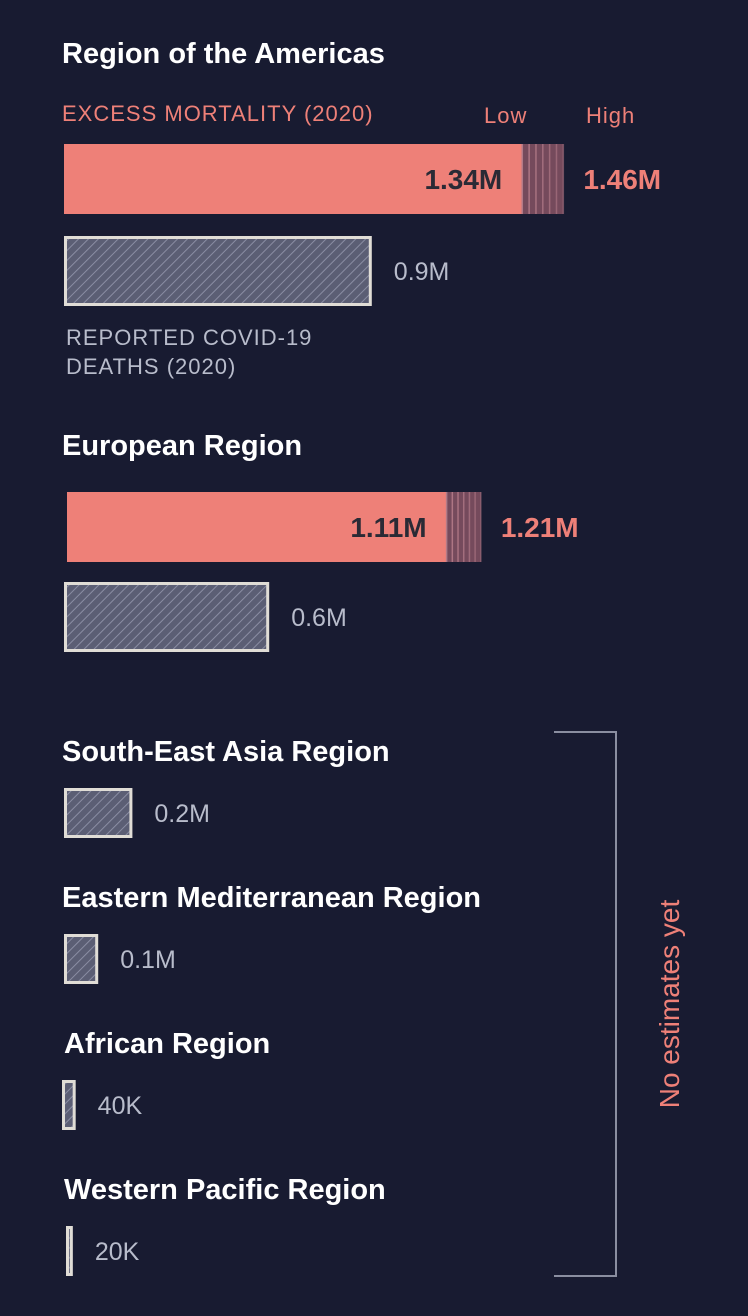 The image size is (748, 1316). Describe the element at coordinates (585, 1004) in the screenshot. I see `no-estimates-bracket` at that location.